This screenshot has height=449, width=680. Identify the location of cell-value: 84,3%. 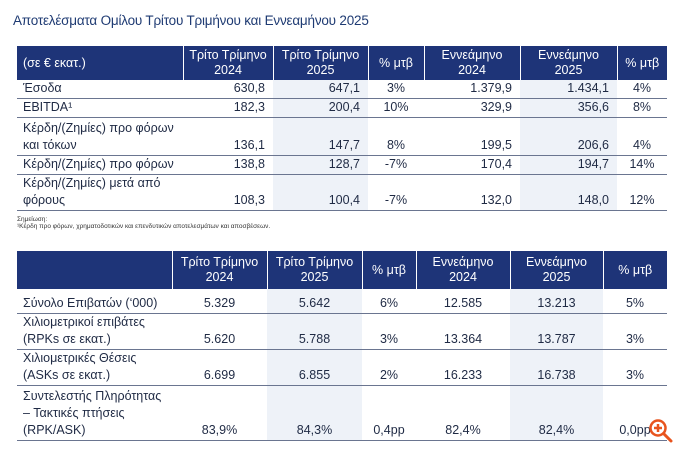
(314, 413).